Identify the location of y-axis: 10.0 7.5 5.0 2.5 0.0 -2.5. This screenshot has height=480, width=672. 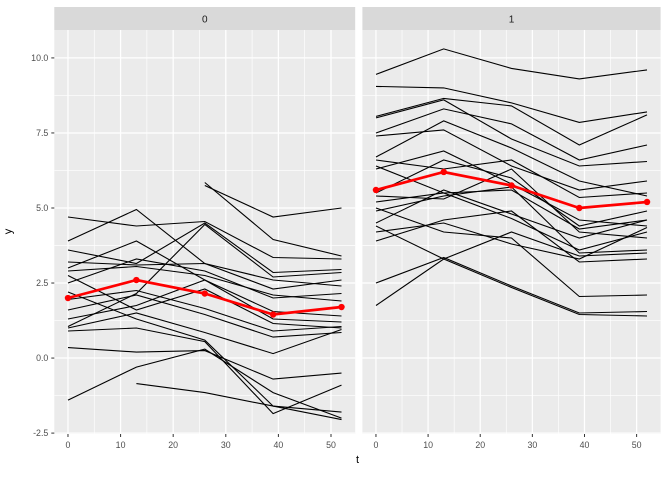
(43, 245).